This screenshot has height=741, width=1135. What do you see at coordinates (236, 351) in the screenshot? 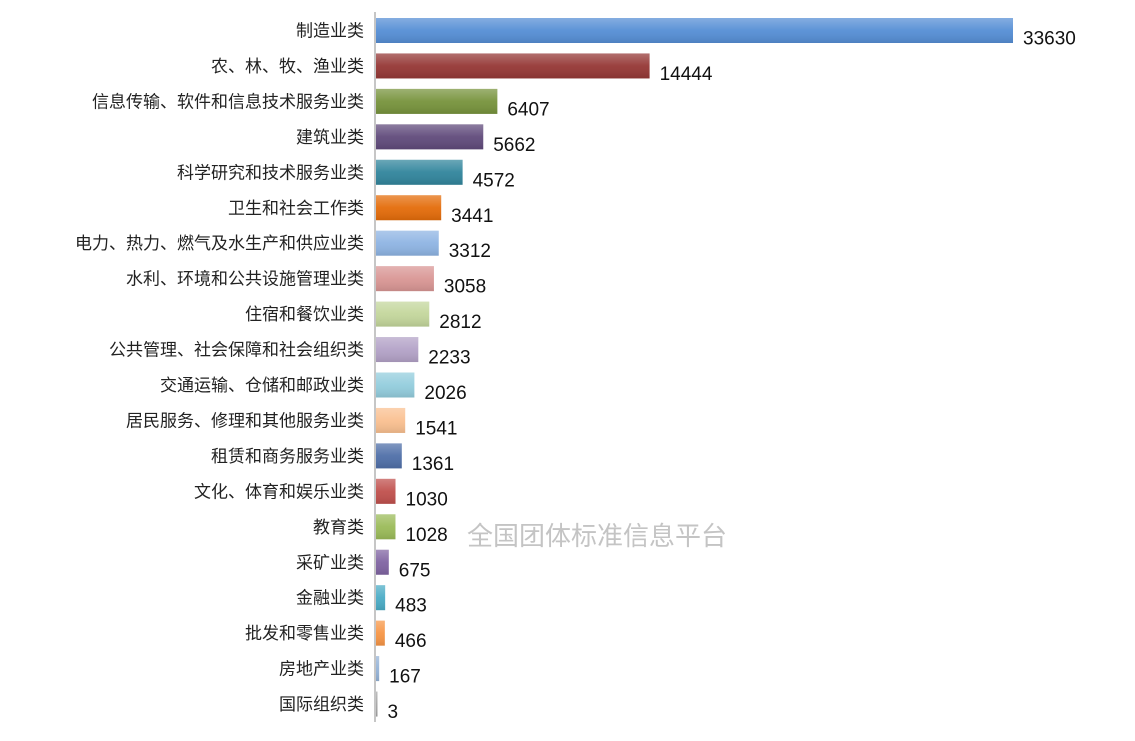
I see `category-label-10: 公共管理、社会保障和社会组织类` at bounding box center [236, 351].